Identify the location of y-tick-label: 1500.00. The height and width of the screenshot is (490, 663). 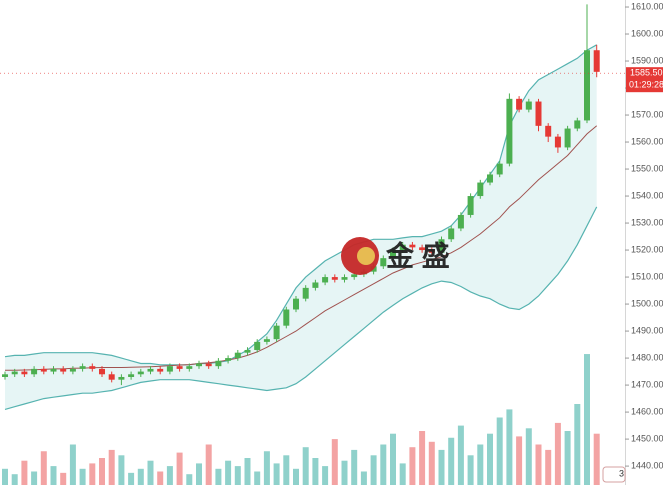
(647, 303).